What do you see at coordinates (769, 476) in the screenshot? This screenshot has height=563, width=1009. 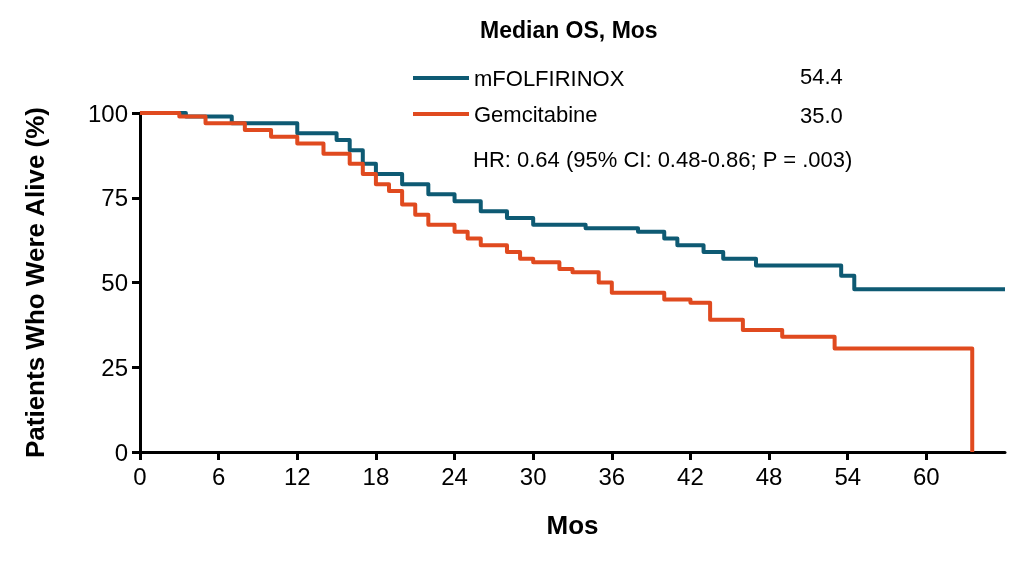 I see `x-tick-label: 48` at bounding box center [769, 476].